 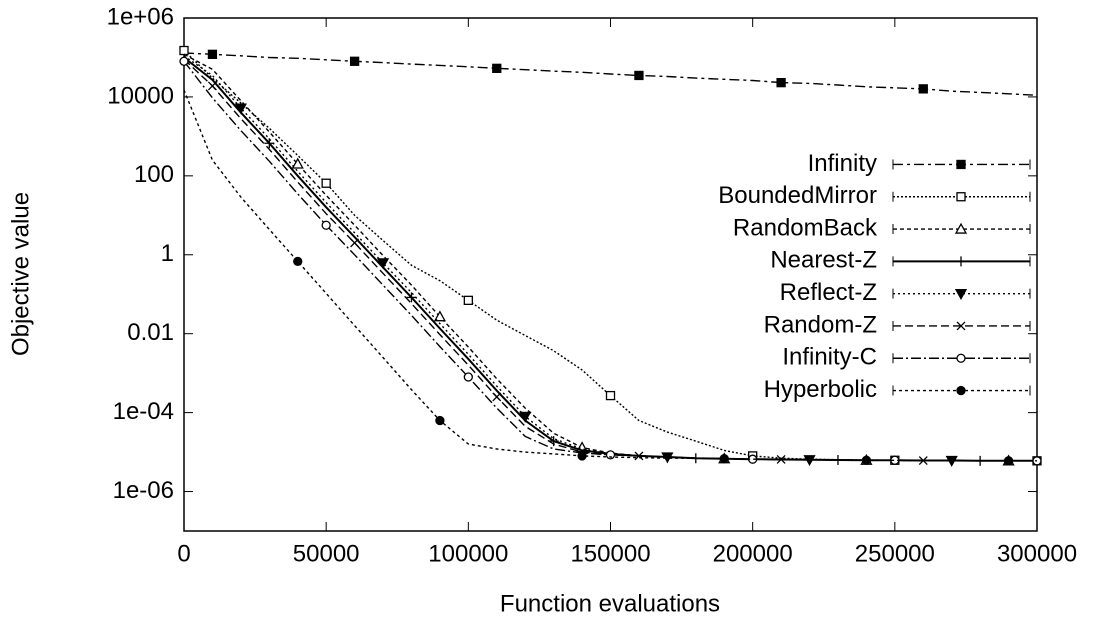 I want to click on x-tick-label: 50000, so click(x=326, y=553).